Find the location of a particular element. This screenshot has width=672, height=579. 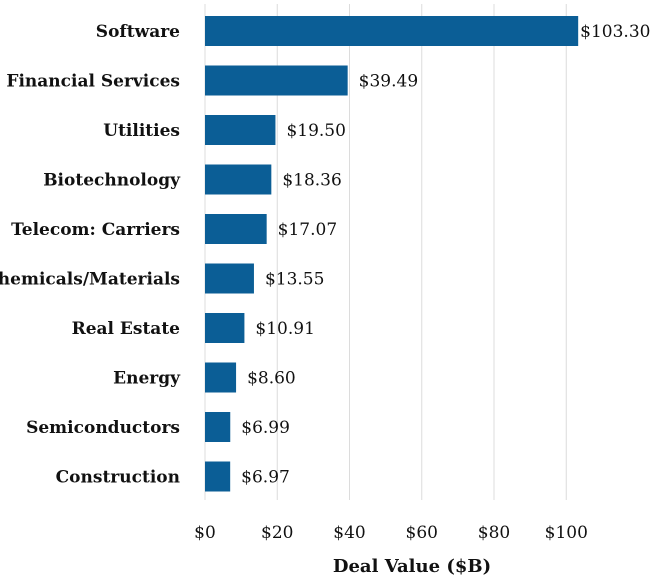

category-label: Software is located at coordinates (138, 32).